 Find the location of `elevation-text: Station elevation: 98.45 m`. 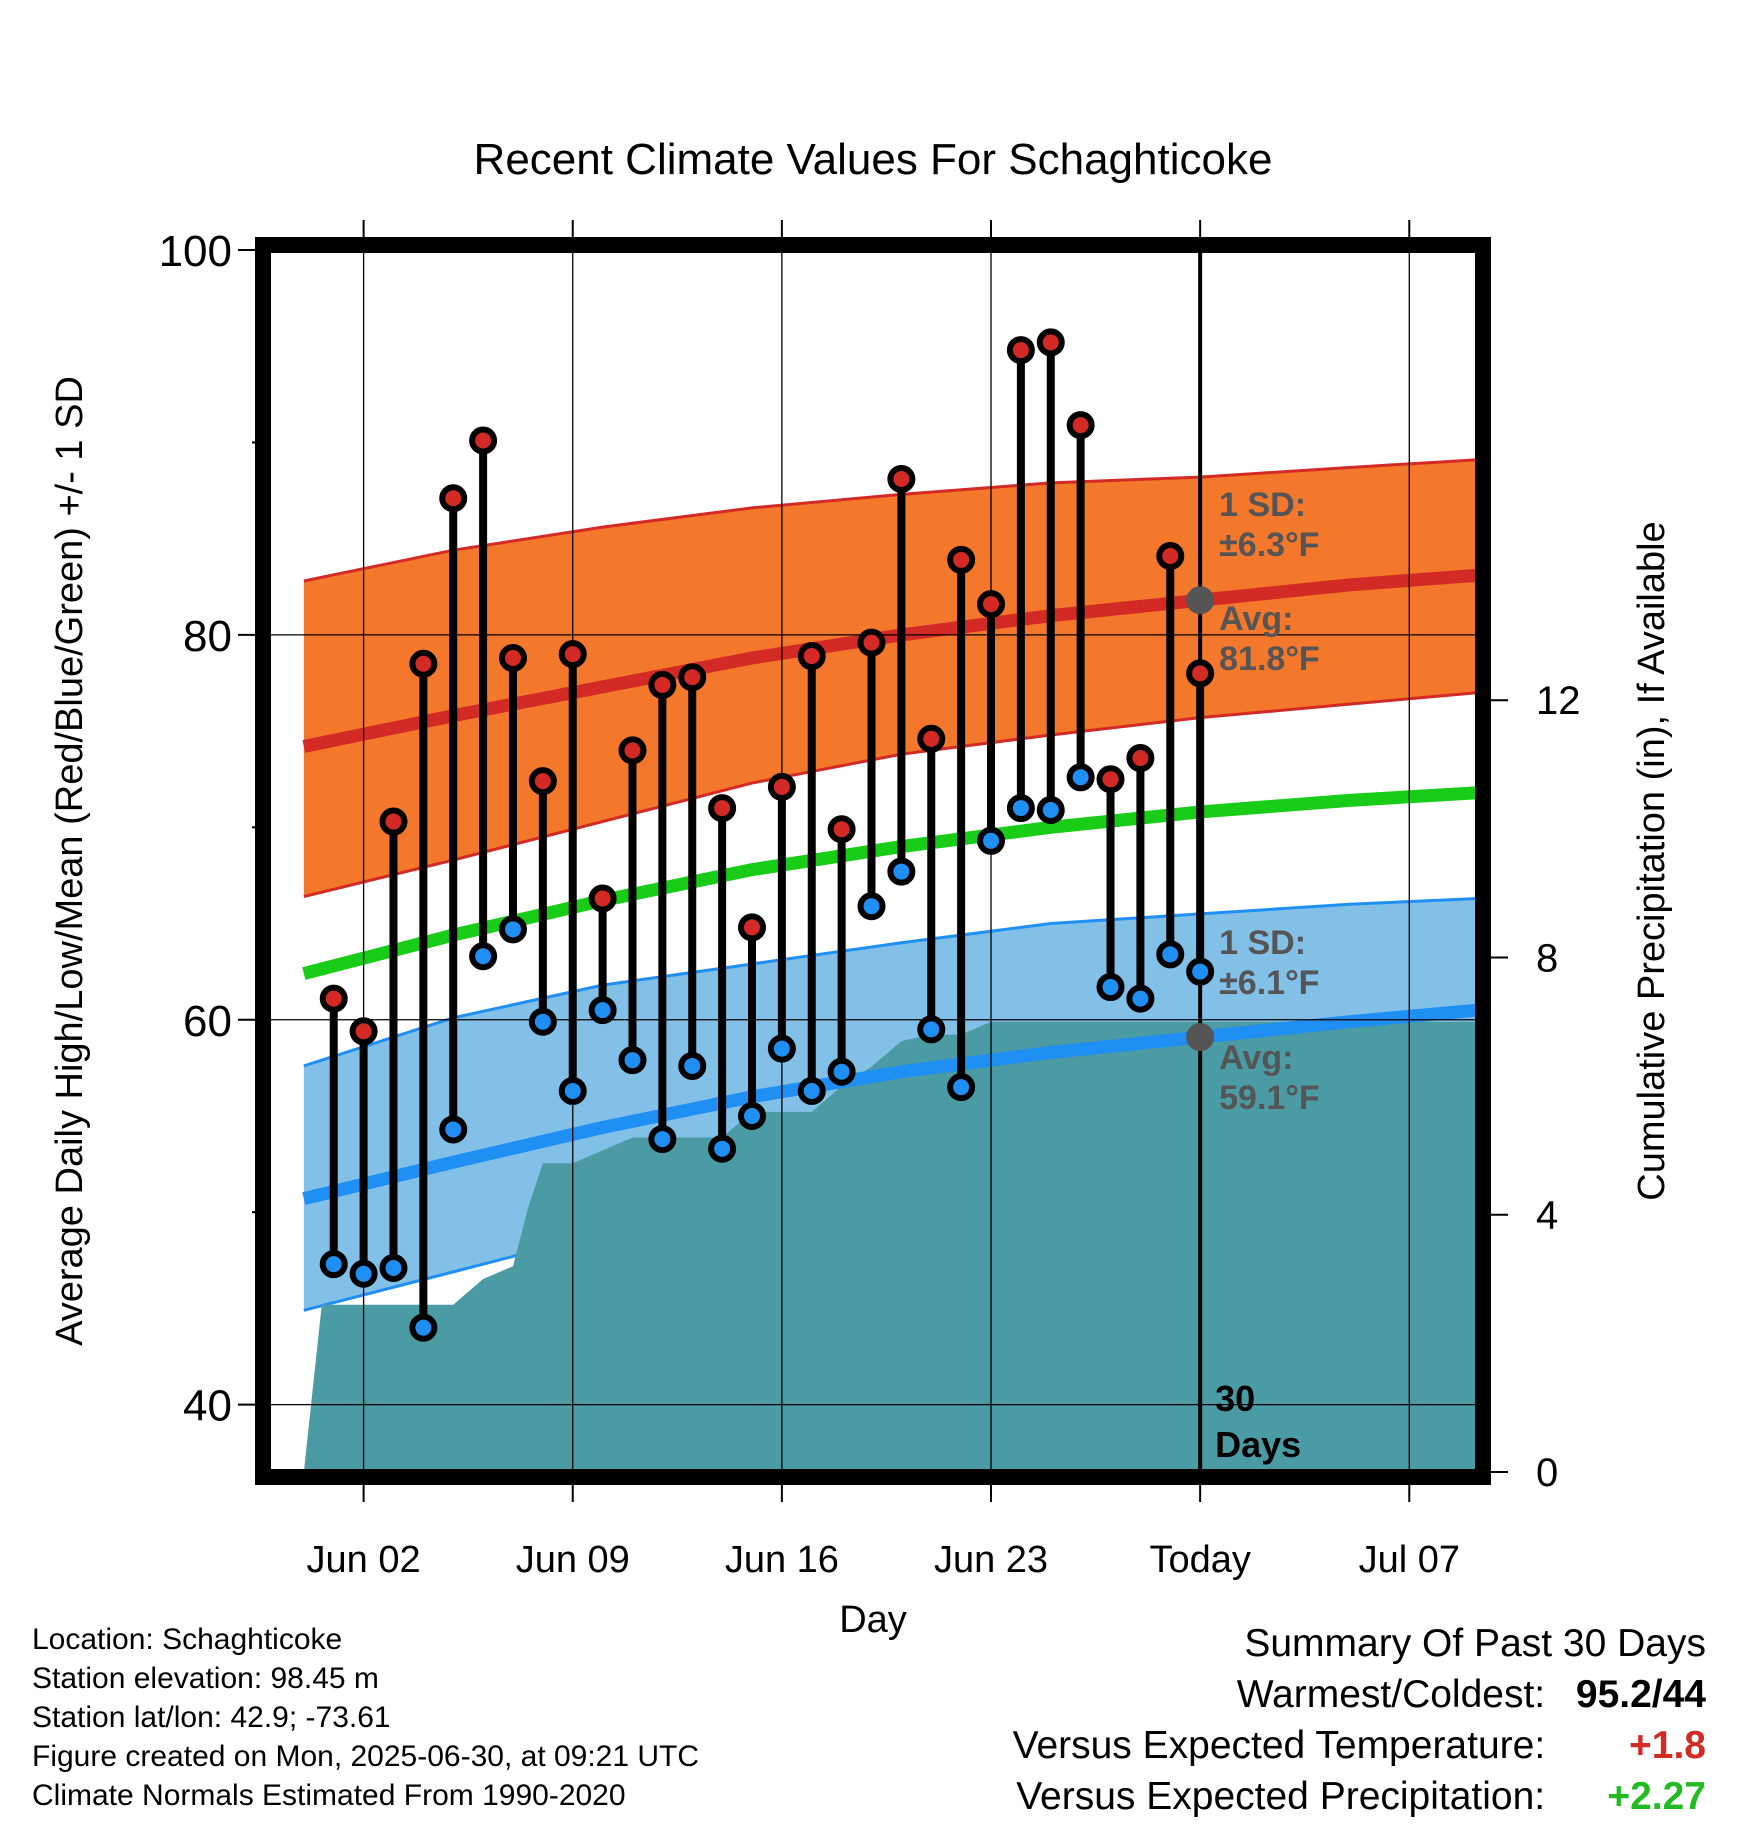

elevation-text: Station elevation: 98.45 m is located at coordinates (205, 1678).